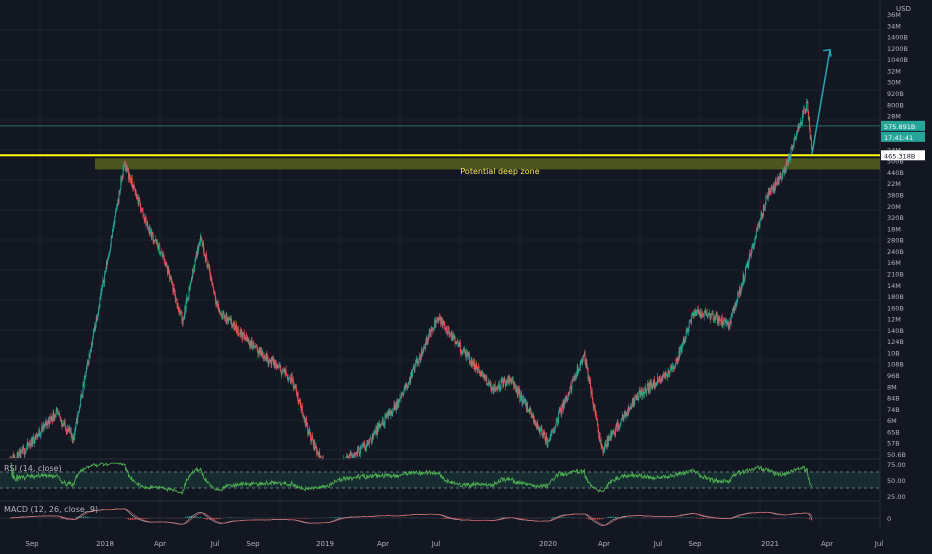 This screenshot has height=554, width=932. I want to click on price-tick: 28M, so click(894, 117).